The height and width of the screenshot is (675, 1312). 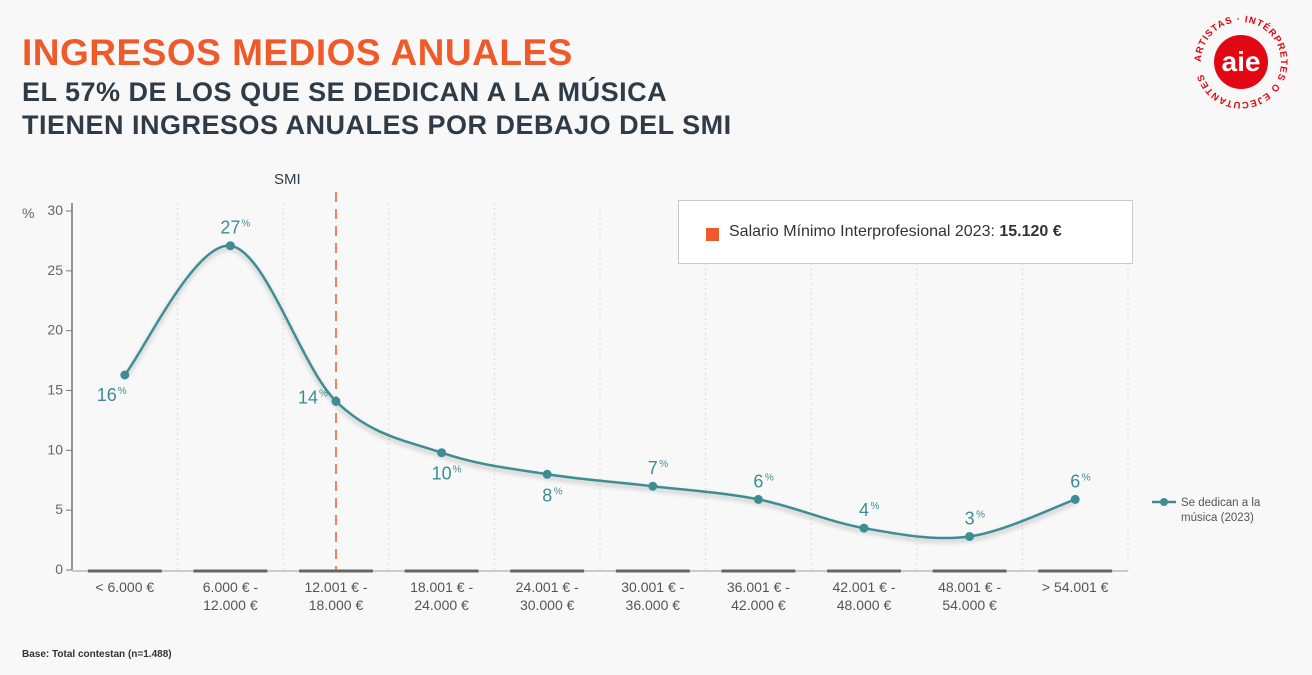 What do you see at coordinates (862, 231) in the screenshot?
I see `smi-info-label: Salario Mínimo Interprofesional 2023:` at bounding box center [862, 231].